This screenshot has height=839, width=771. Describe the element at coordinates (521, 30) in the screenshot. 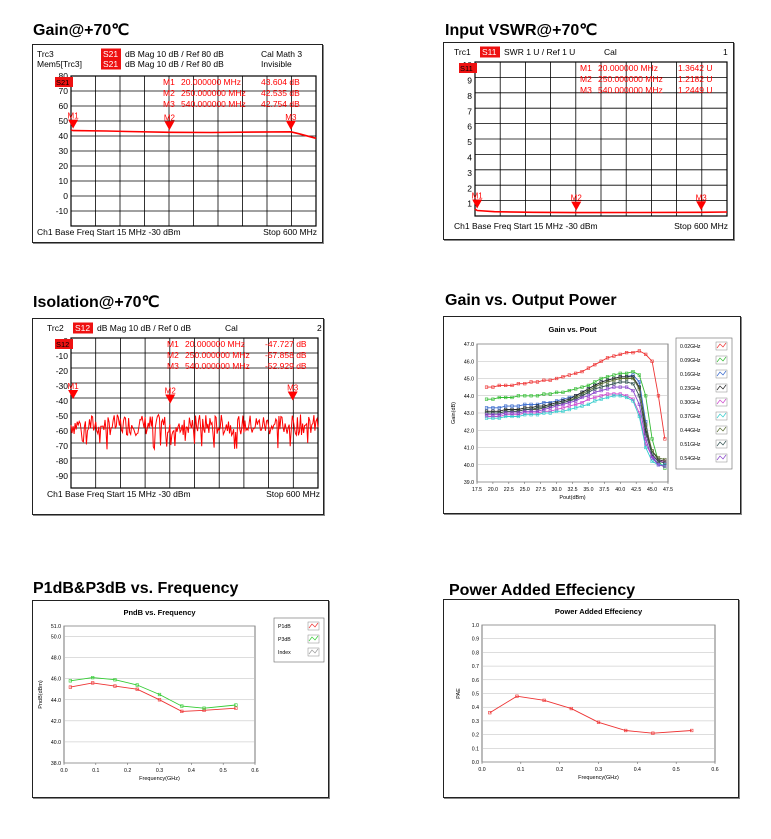

I see `vswr-section-title: Input VSWR@+70℃` at that location.